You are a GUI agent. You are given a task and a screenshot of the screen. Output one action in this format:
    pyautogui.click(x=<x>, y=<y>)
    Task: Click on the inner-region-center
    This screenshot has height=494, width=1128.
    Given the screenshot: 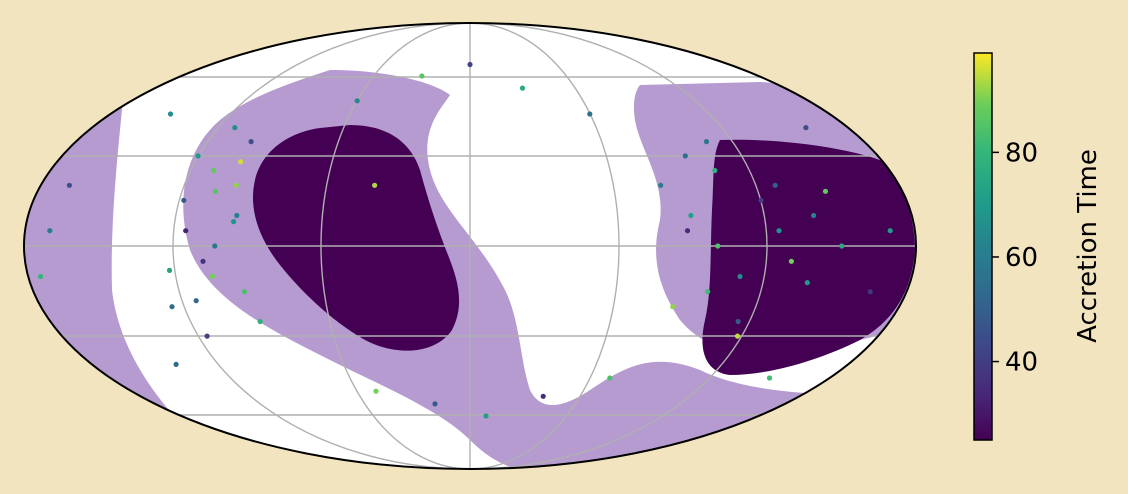 What is the action you would take?
    pyautogui.click(x=356, y=238)
    